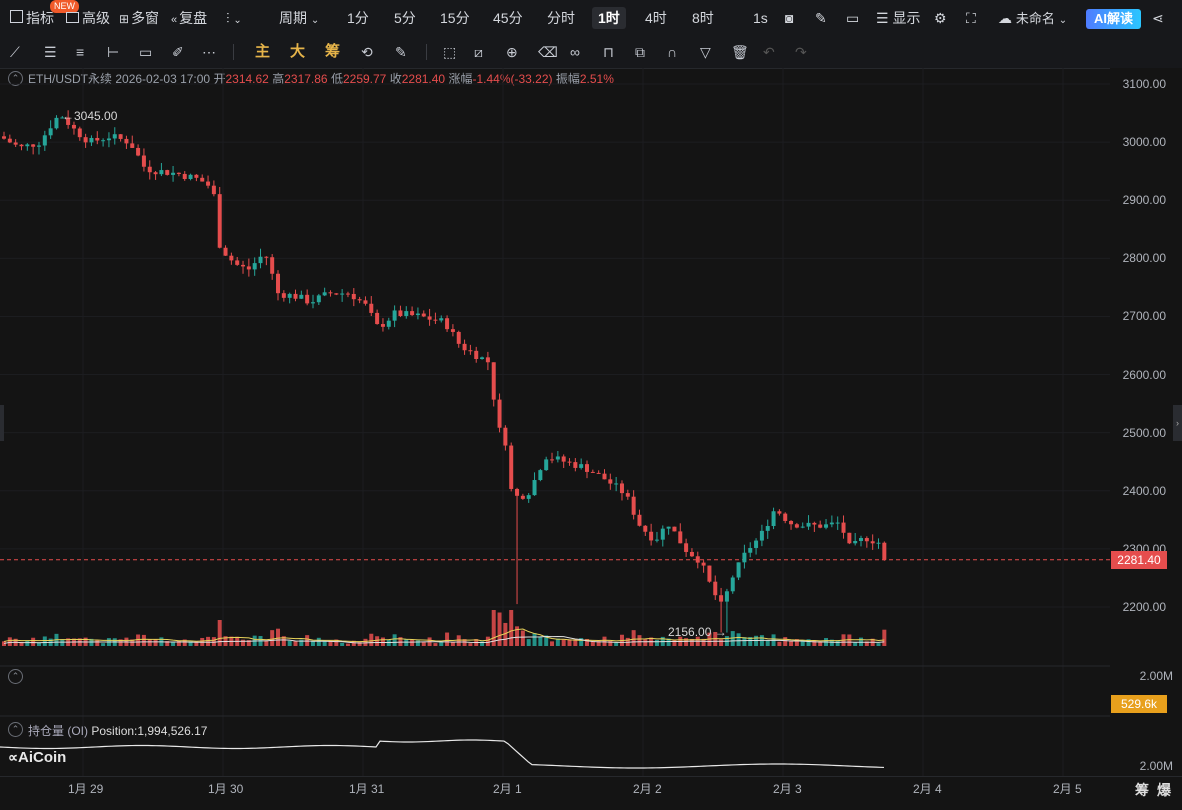  I want to click on multi-window-button: ⊞ 多窗, so click(139, 18).